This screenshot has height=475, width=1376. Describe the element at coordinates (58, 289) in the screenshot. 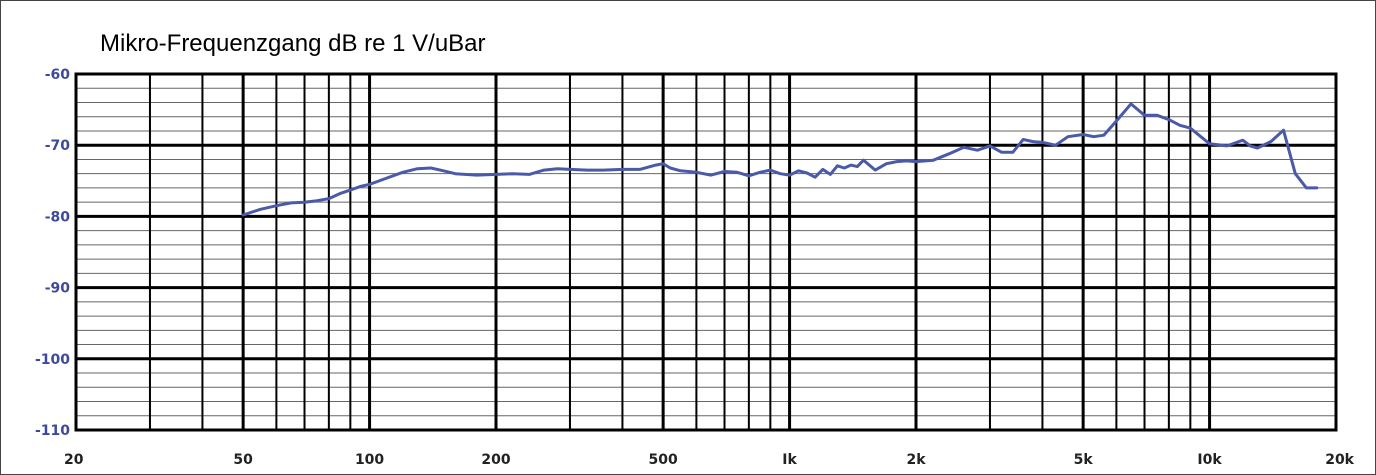

I see `y-tick-label: -90` at that location.